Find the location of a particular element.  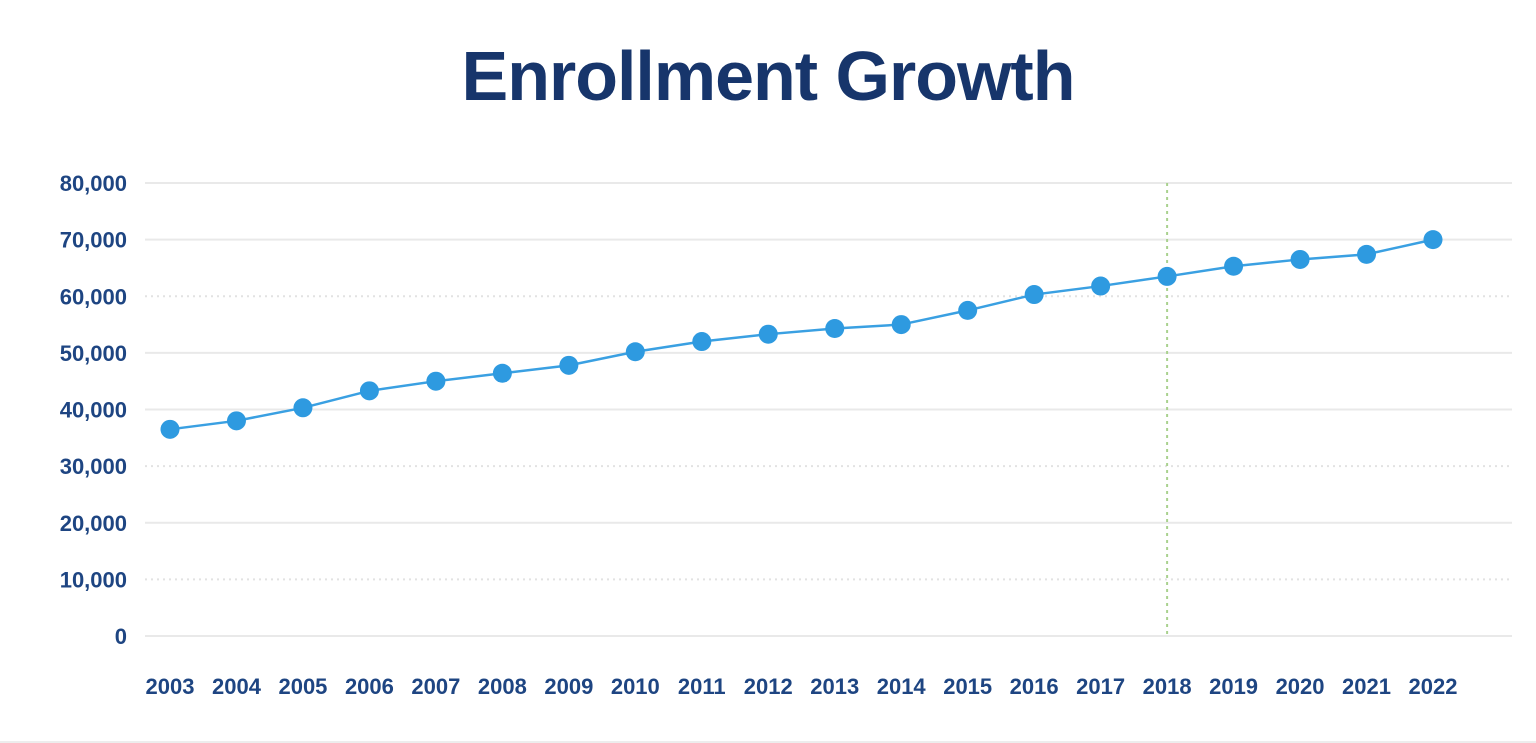

data-point-2019 is located at coordinates (1234, 266).